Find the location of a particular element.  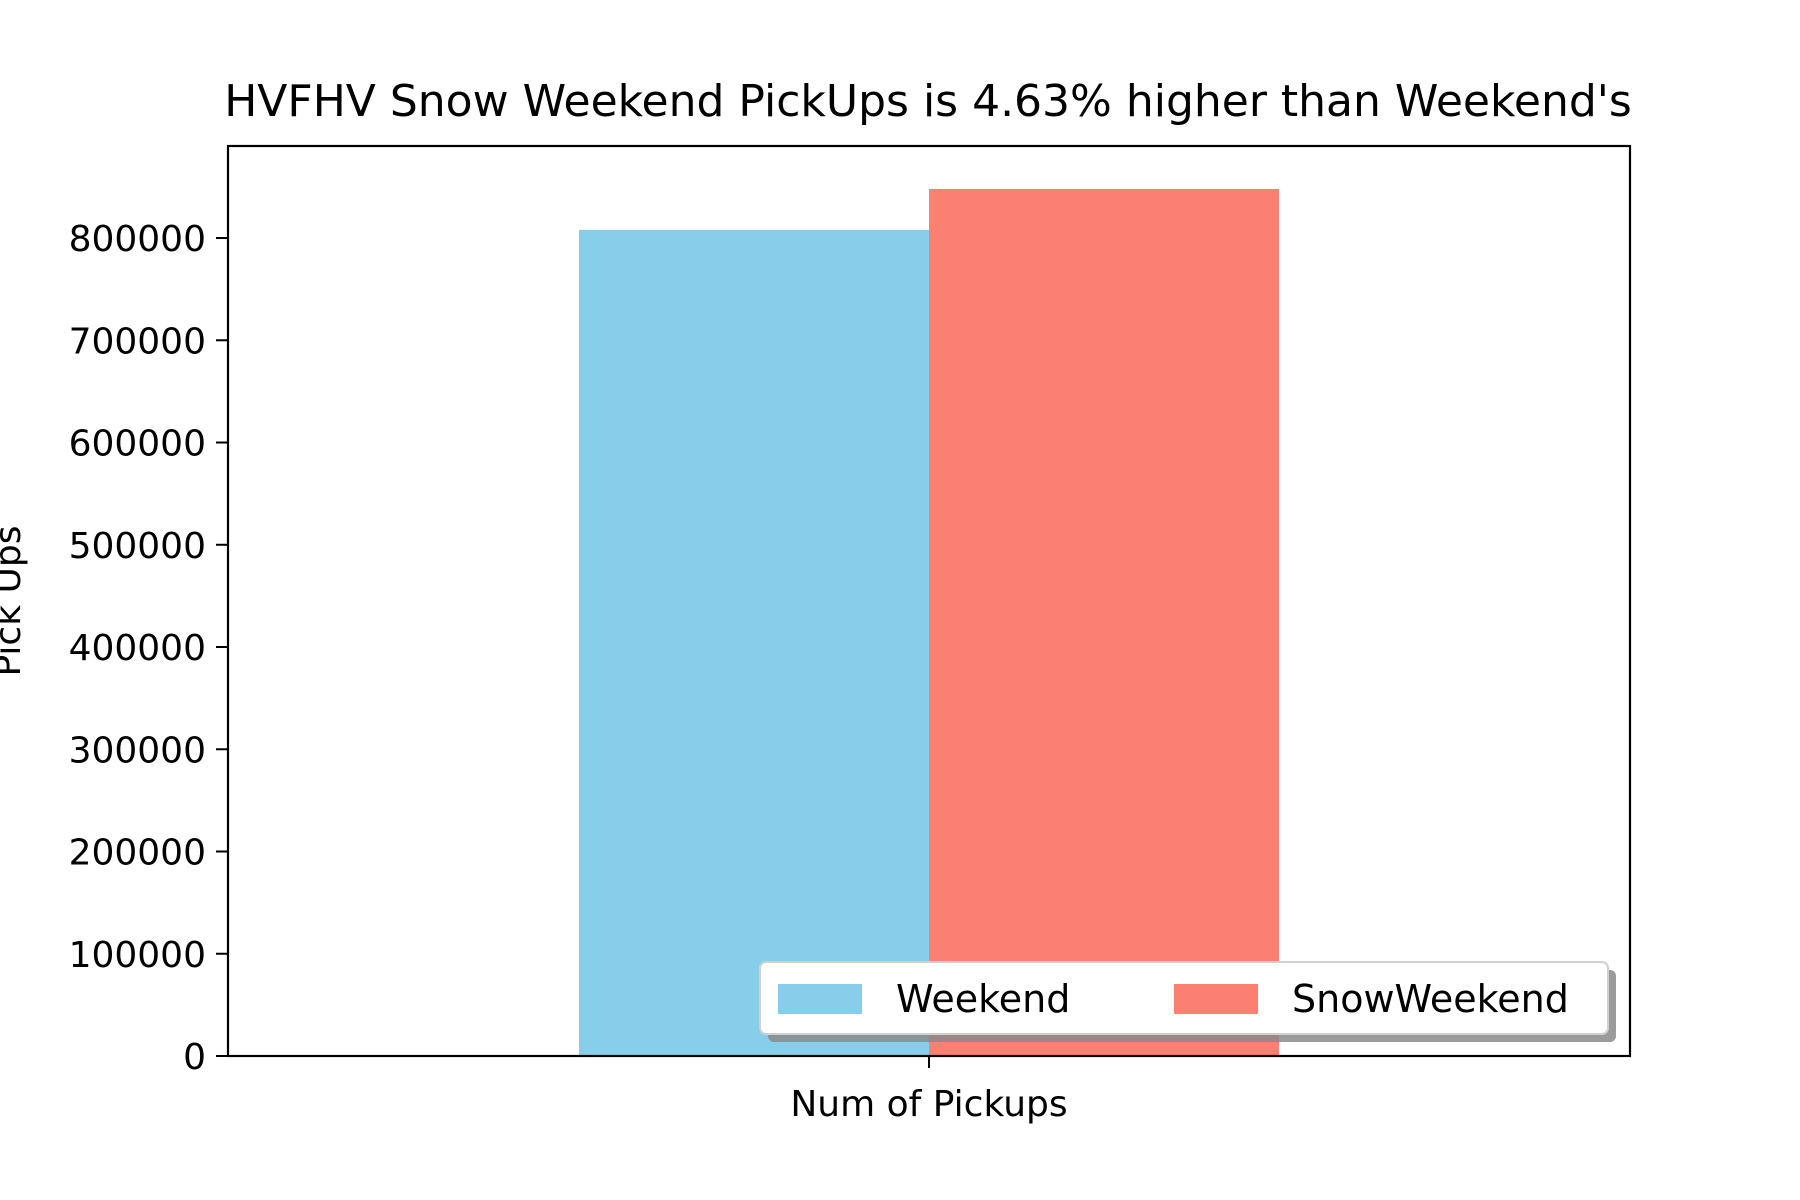

bar-snowweekend is located at coordinates (1104, 622).